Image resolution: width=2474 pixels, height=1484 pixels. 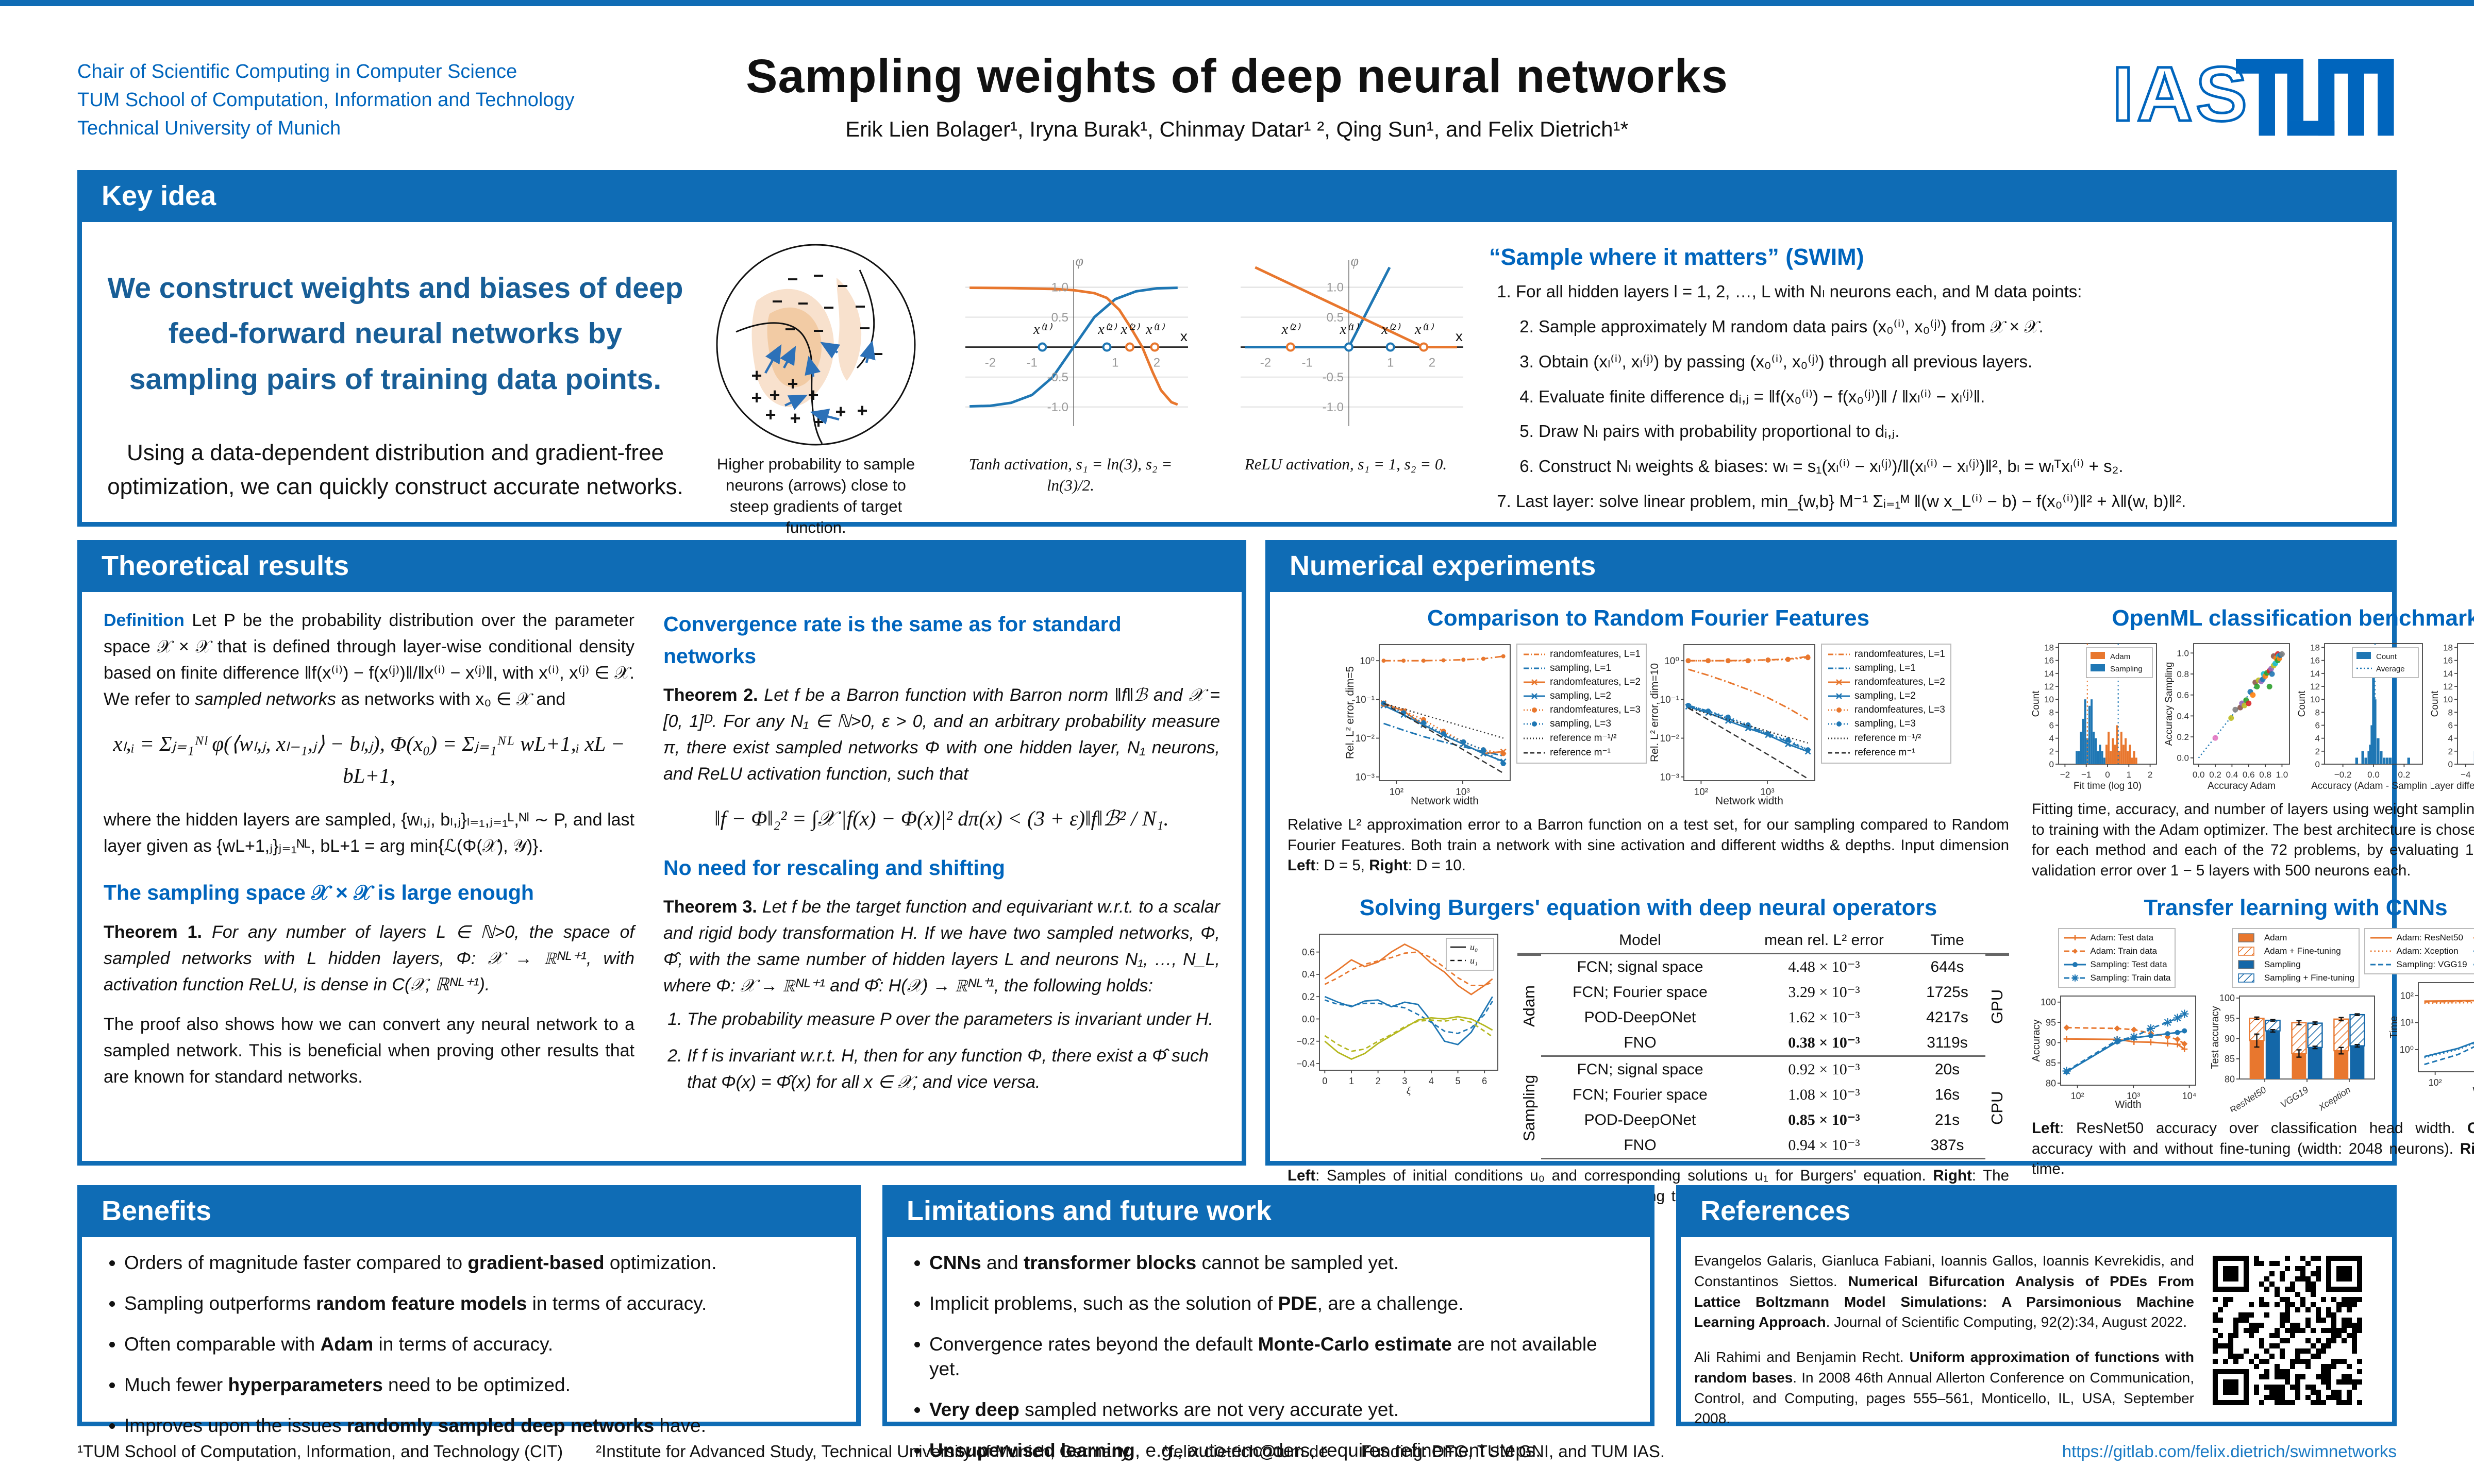 I want to click on svg-text: 10⁻¹, so click(x=1365, y=700).